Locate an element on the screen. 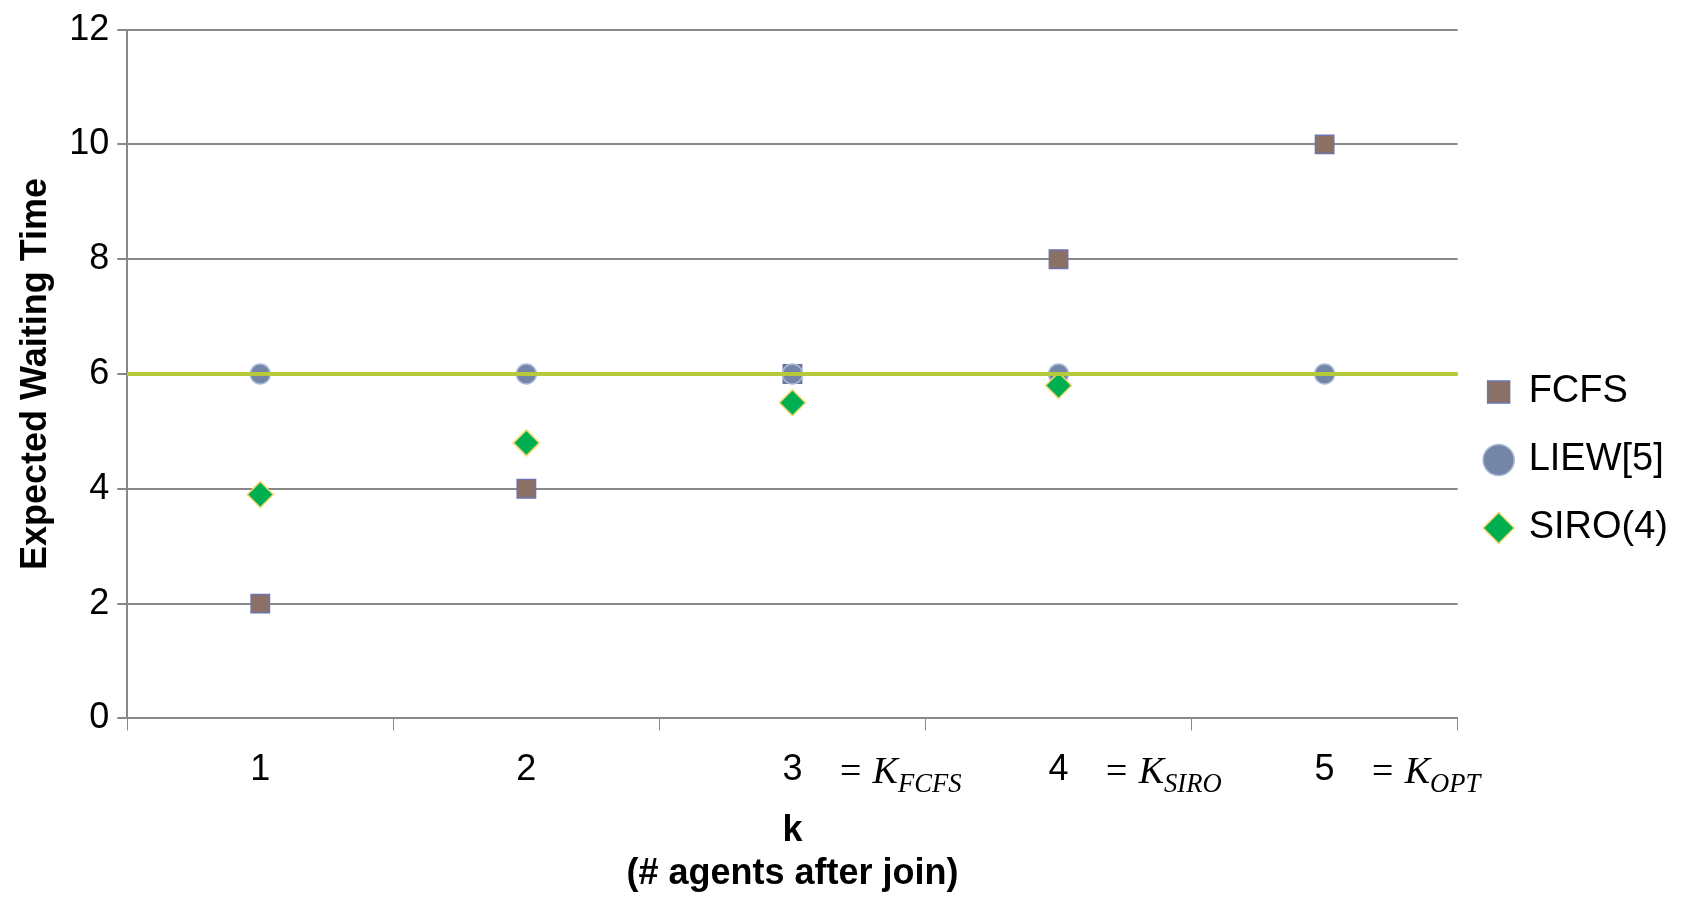 The image size is (1688, 900). legend-label: LIEW[5] is located at coordinates (1596, 457).